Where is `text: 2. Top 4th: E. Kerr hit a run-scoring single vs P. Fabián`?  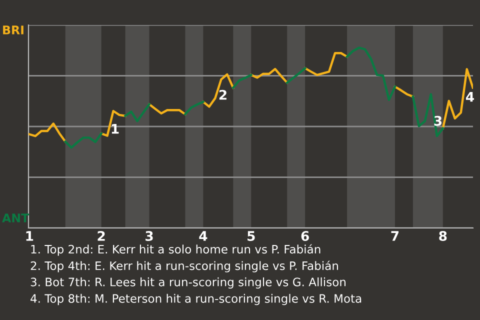 text: 2. Top 4th: E. Kerr hit a run-scoring single vs P. Fabián is located at coordinates (184, 266).